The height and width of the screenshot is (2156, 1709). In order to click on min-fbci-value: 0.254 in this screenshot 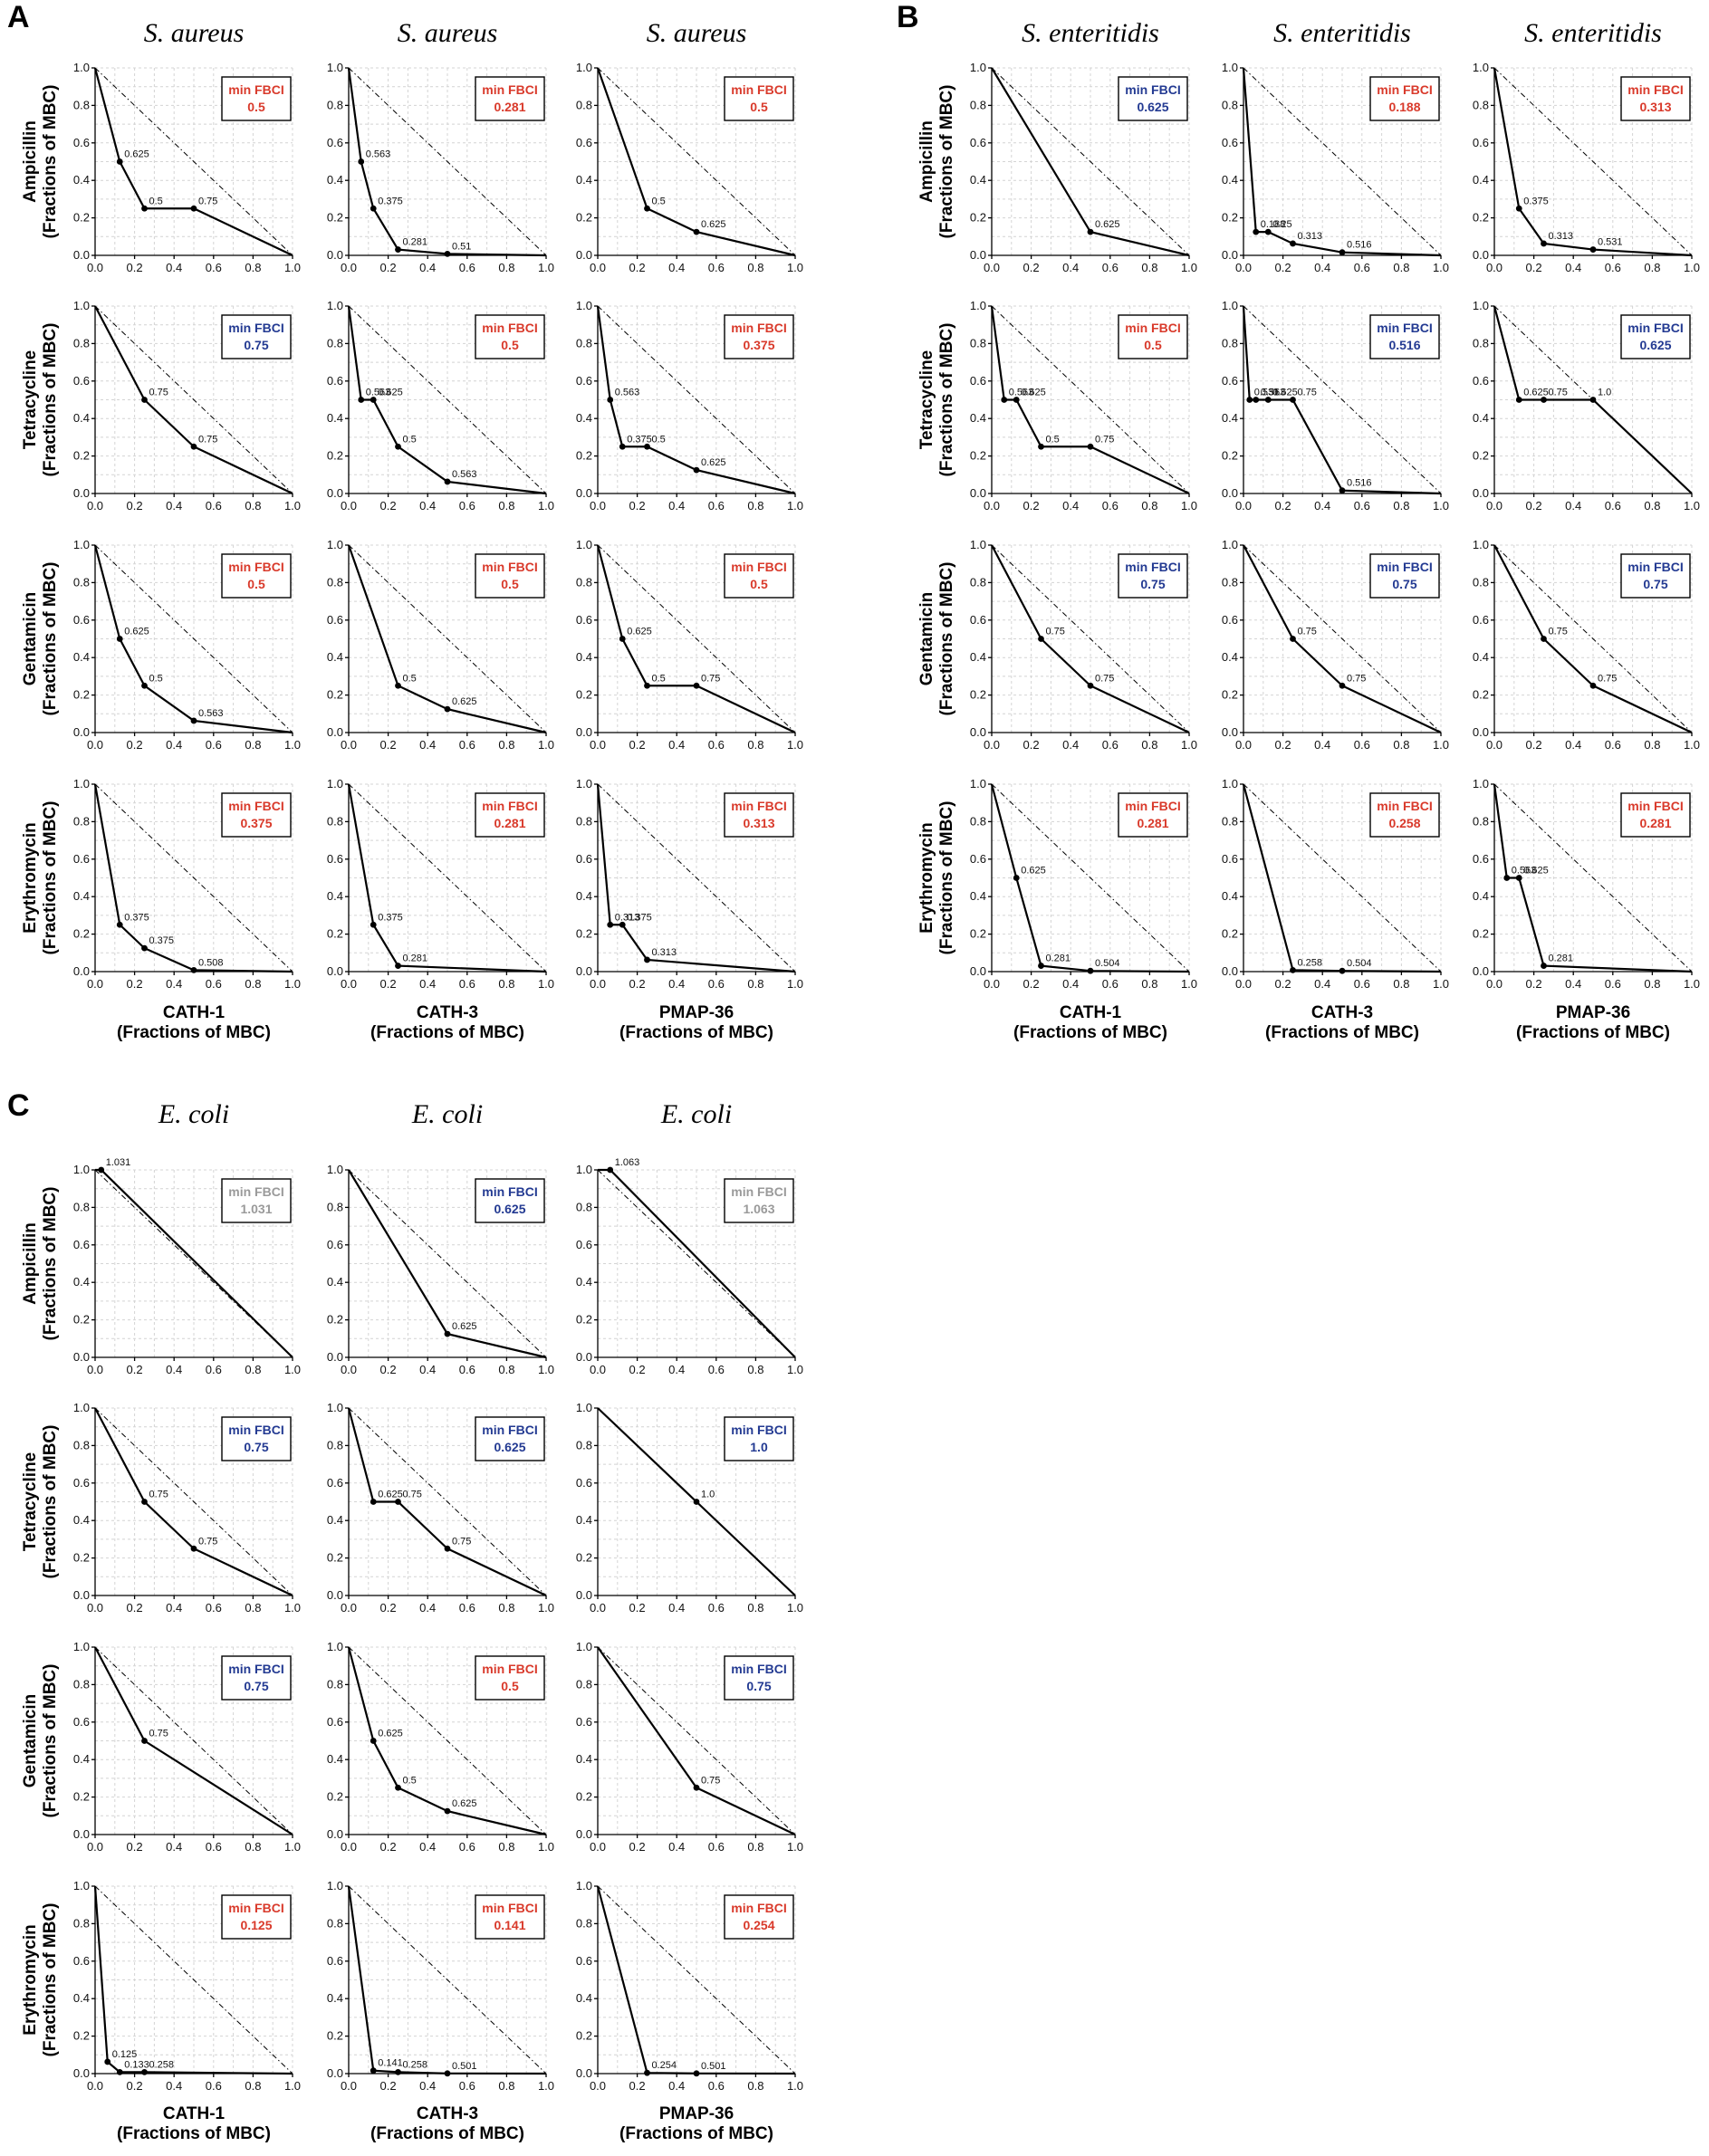, I will do `click(758, 1925)`.